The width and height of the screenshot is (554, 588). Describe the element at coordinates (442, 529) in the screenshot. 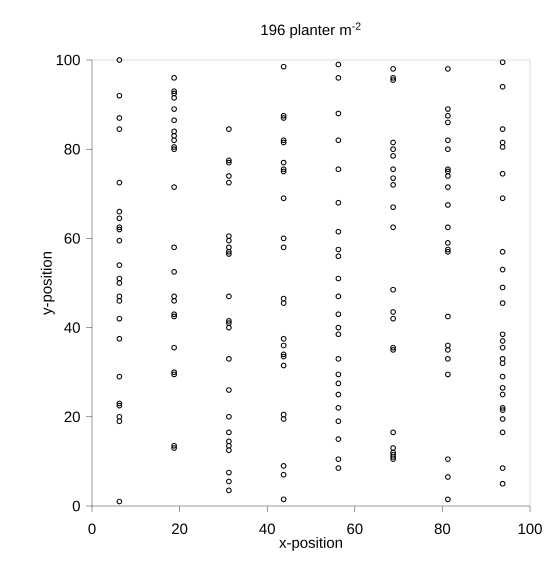

I see `x-tick-label: 80` at that location.